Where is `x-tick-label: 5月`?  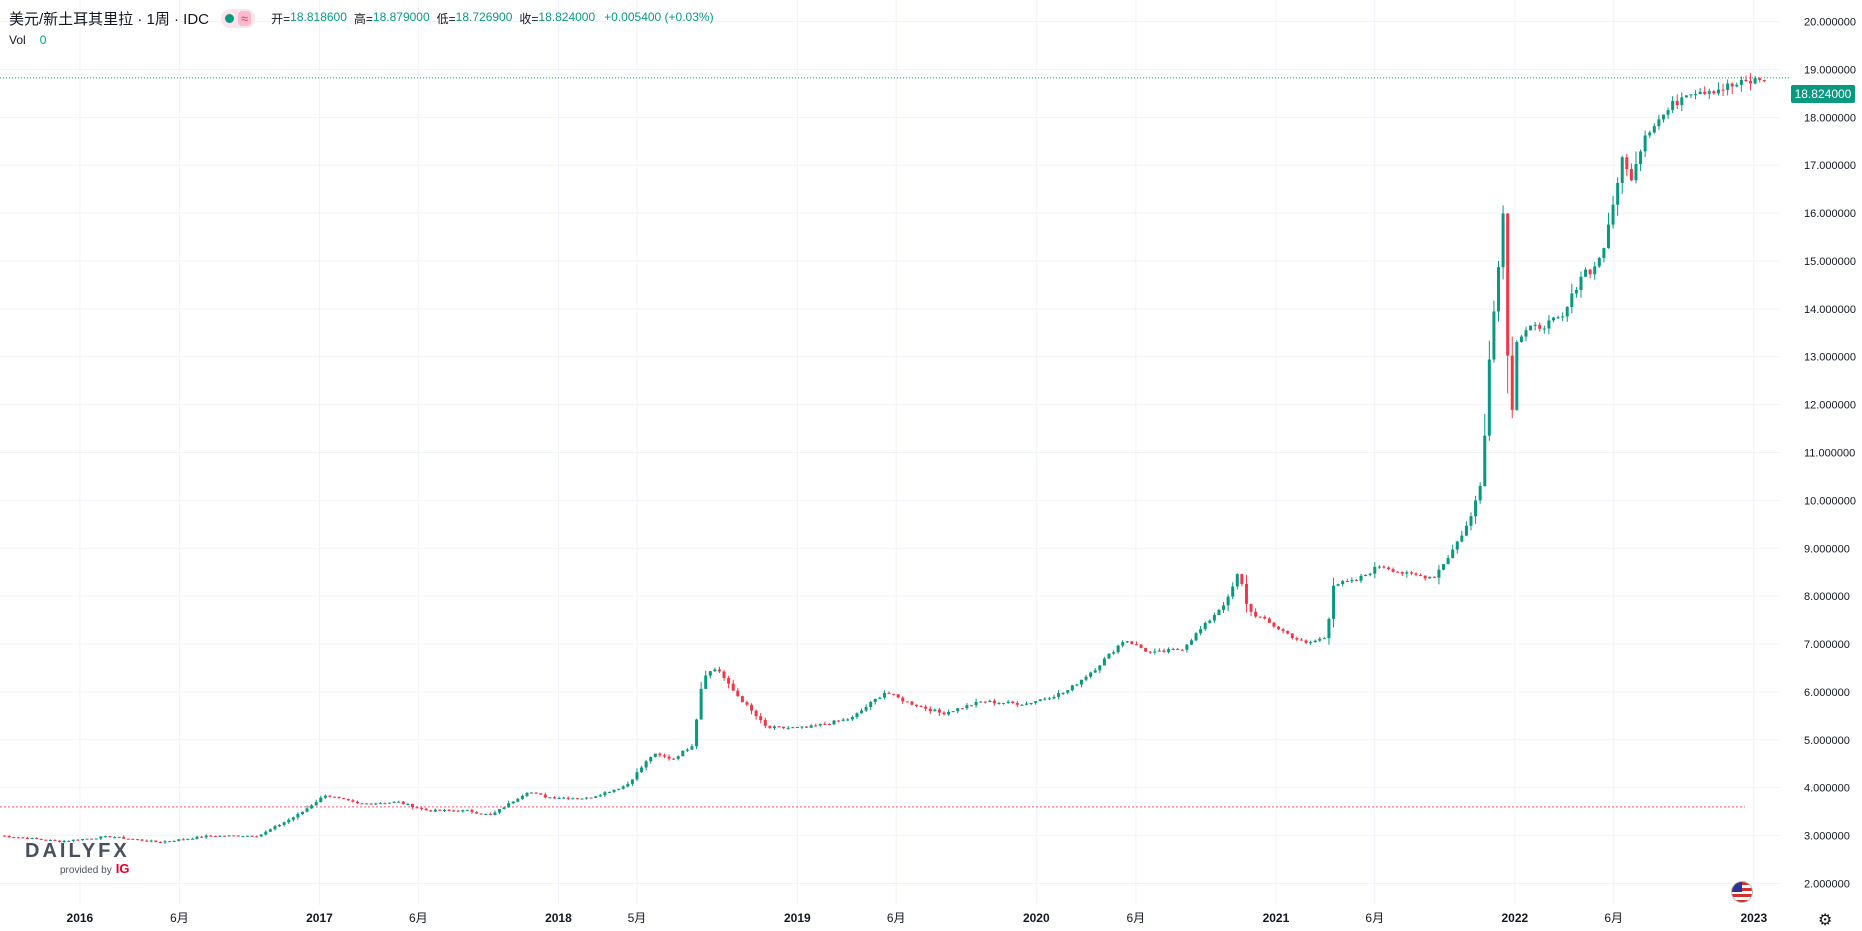 x-tick-label: 5月 is located at coordinates (637, 918).